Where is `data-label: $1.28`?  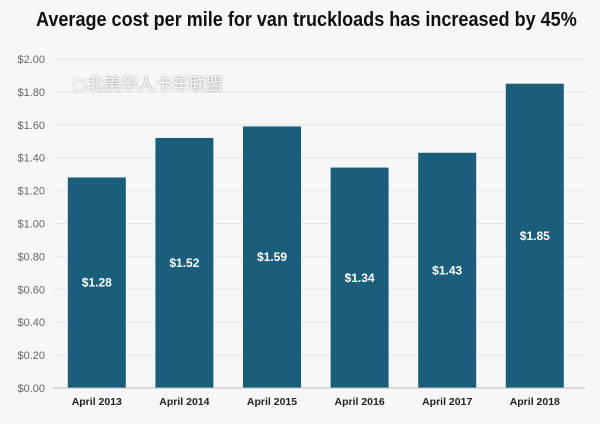
data-label: $1.28 is located at coordinates (97, 283).